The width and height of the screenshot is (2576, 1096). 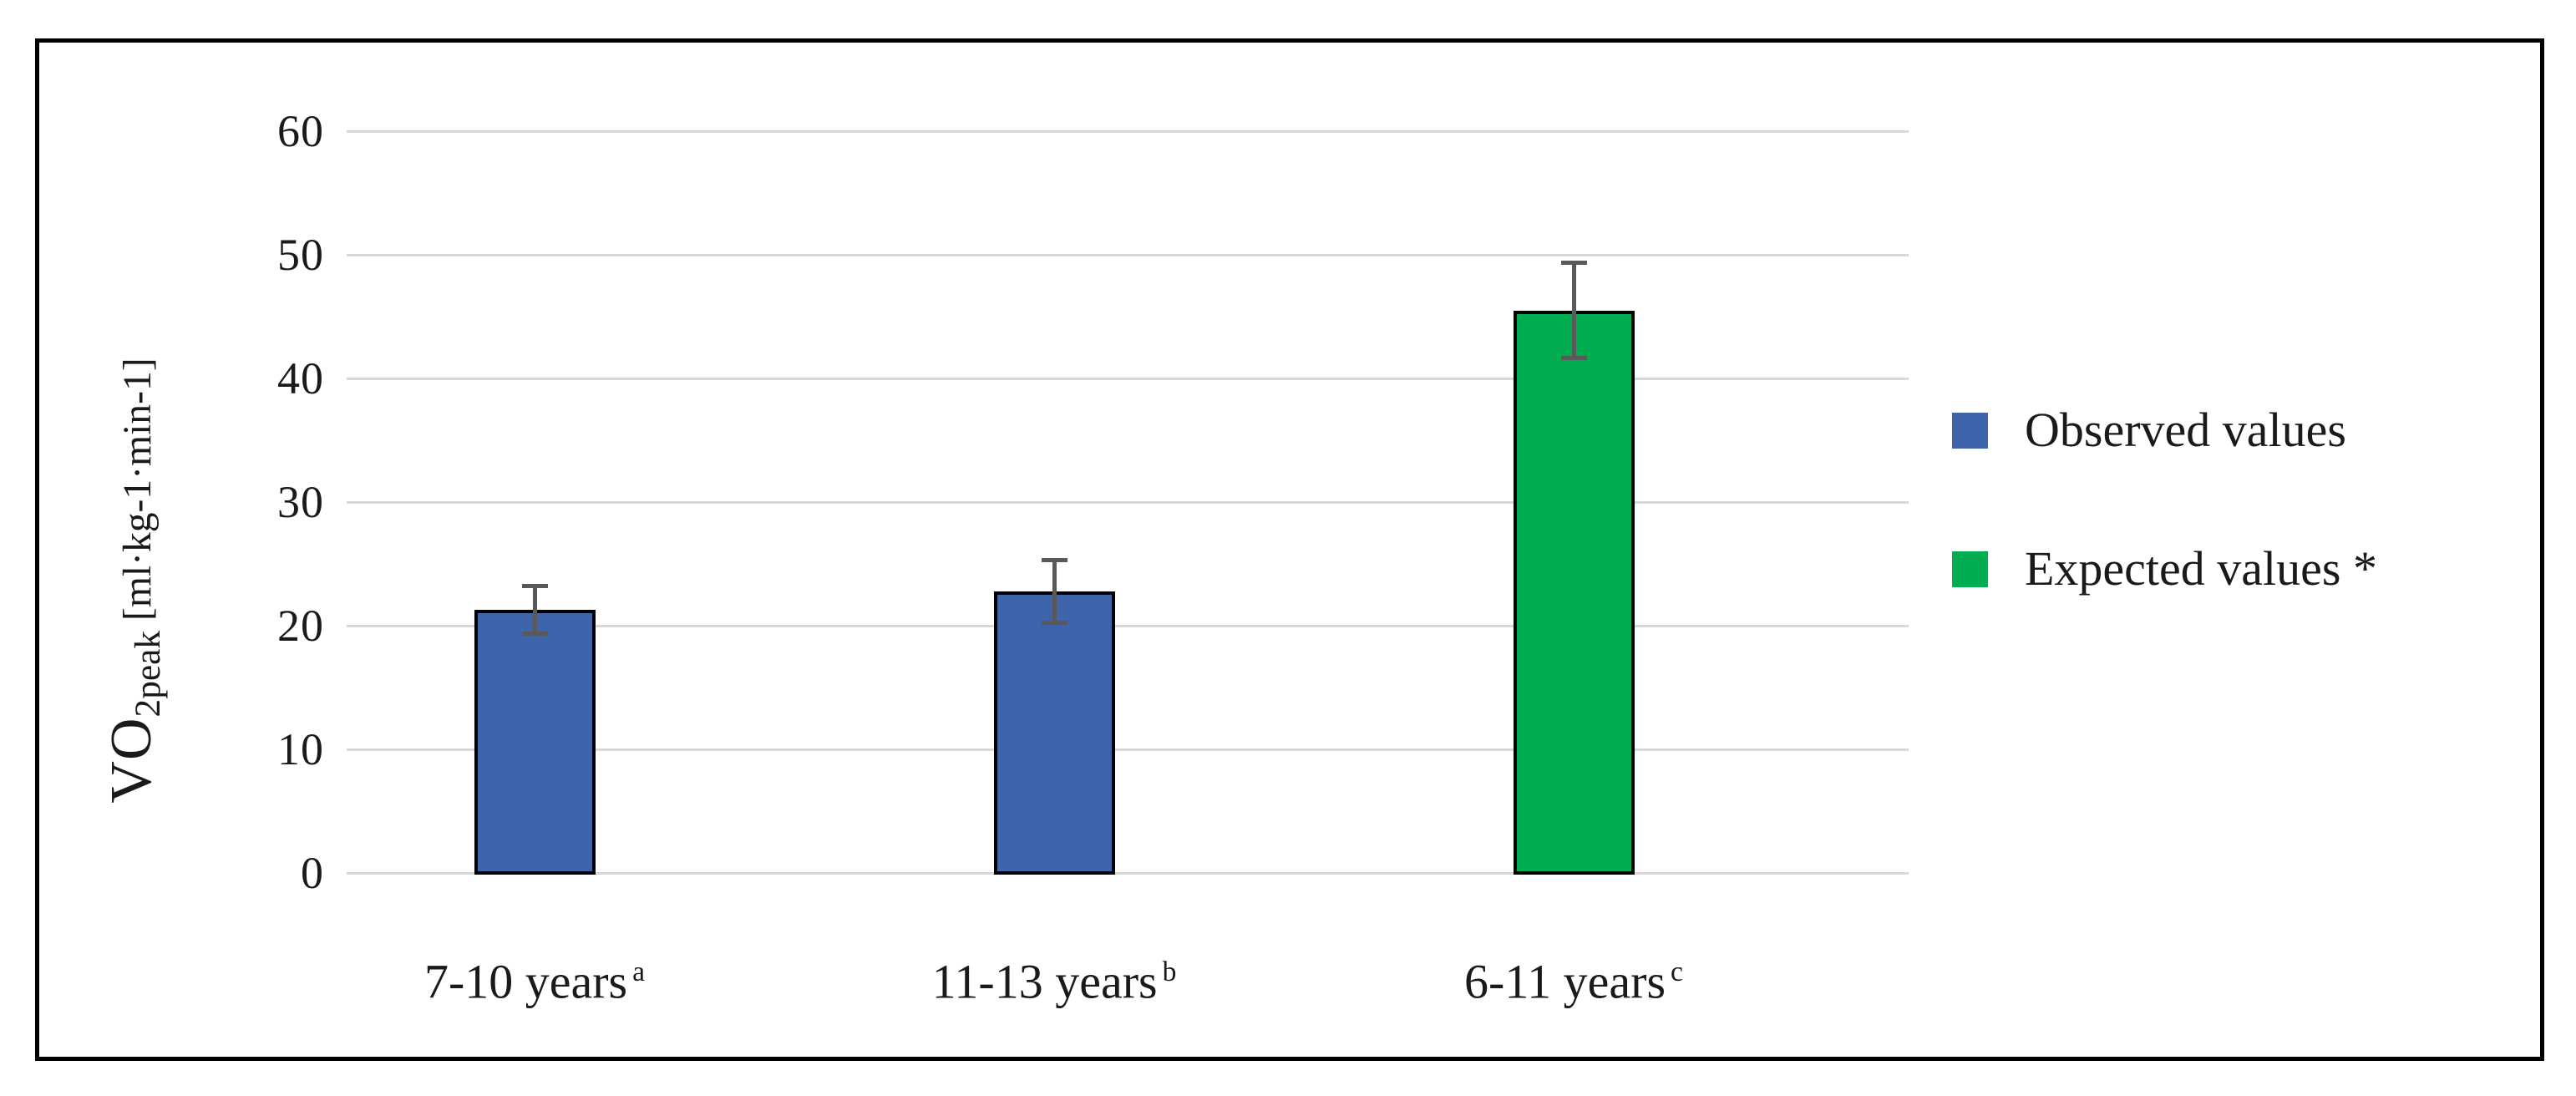 I want to click on legend-item-expected: Expected values *, so click(x=2164, y=568).